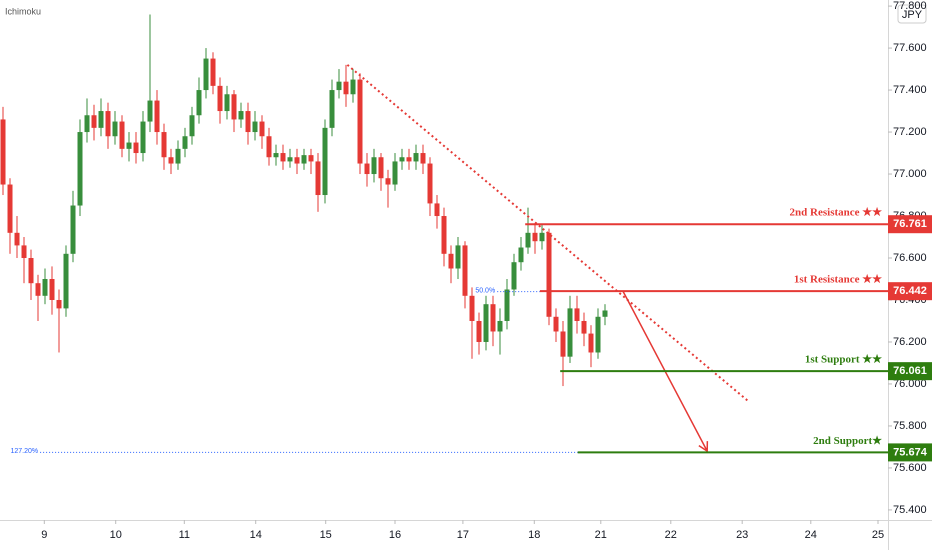 Image resolution: width=932 pixels, height=555 pixels. What do you see at coordinates (910, 426) in the screenshot?
I see `y-tick-label: 75.800` at bounding box center [910, 426].